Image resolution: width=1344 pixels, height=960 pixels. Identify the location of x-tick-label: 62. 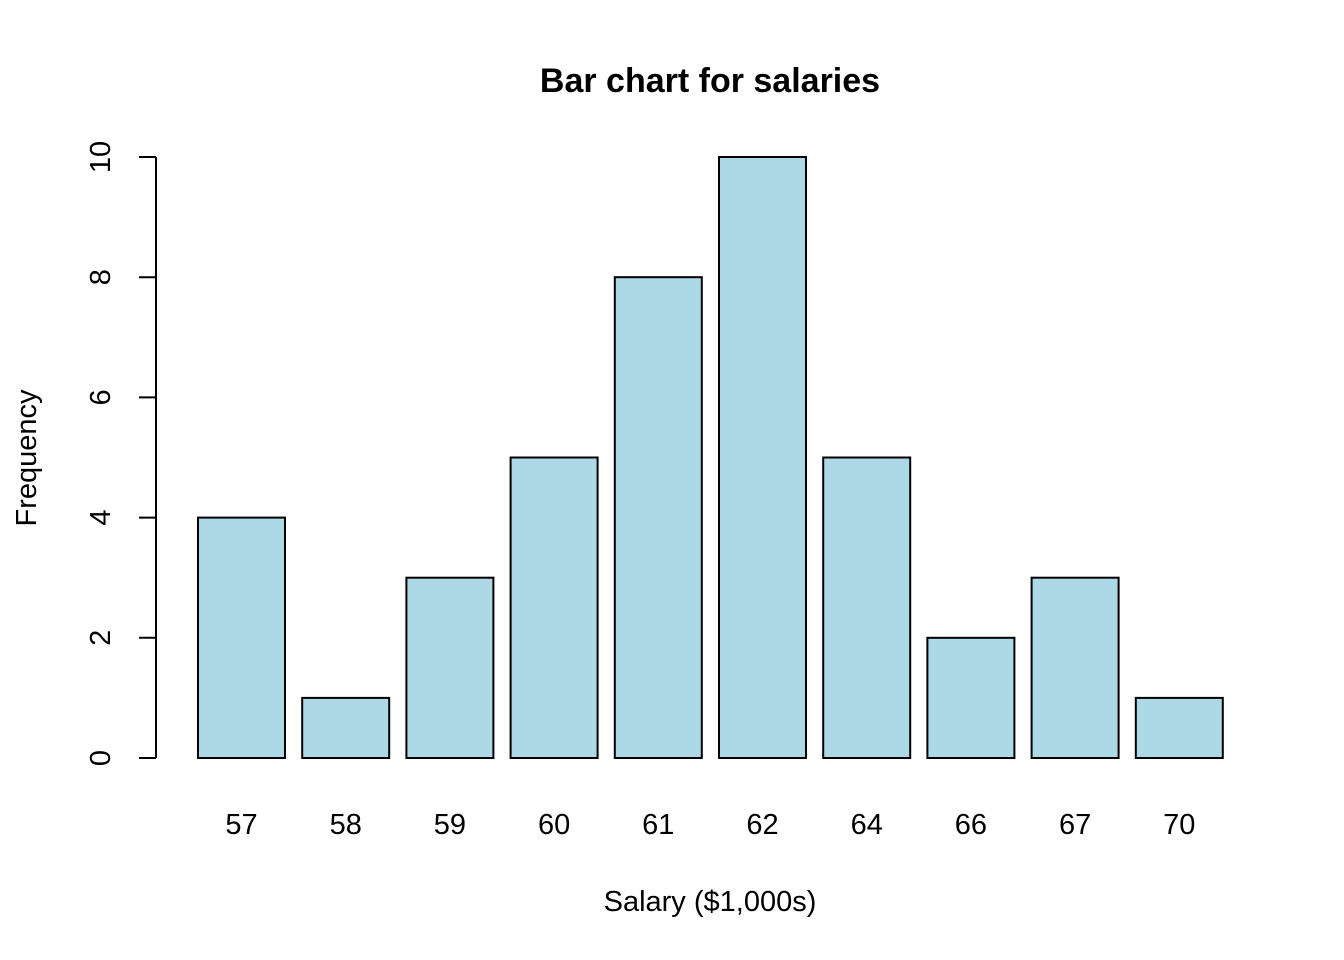
(762, 825).